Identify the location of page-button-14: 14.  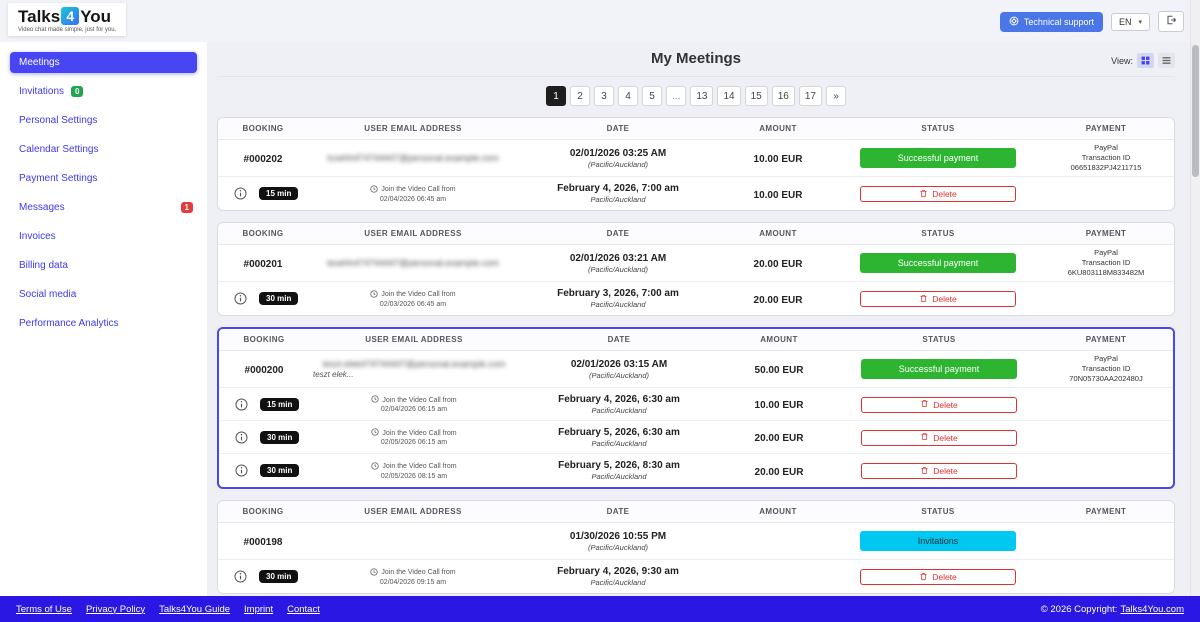
(729, 96).